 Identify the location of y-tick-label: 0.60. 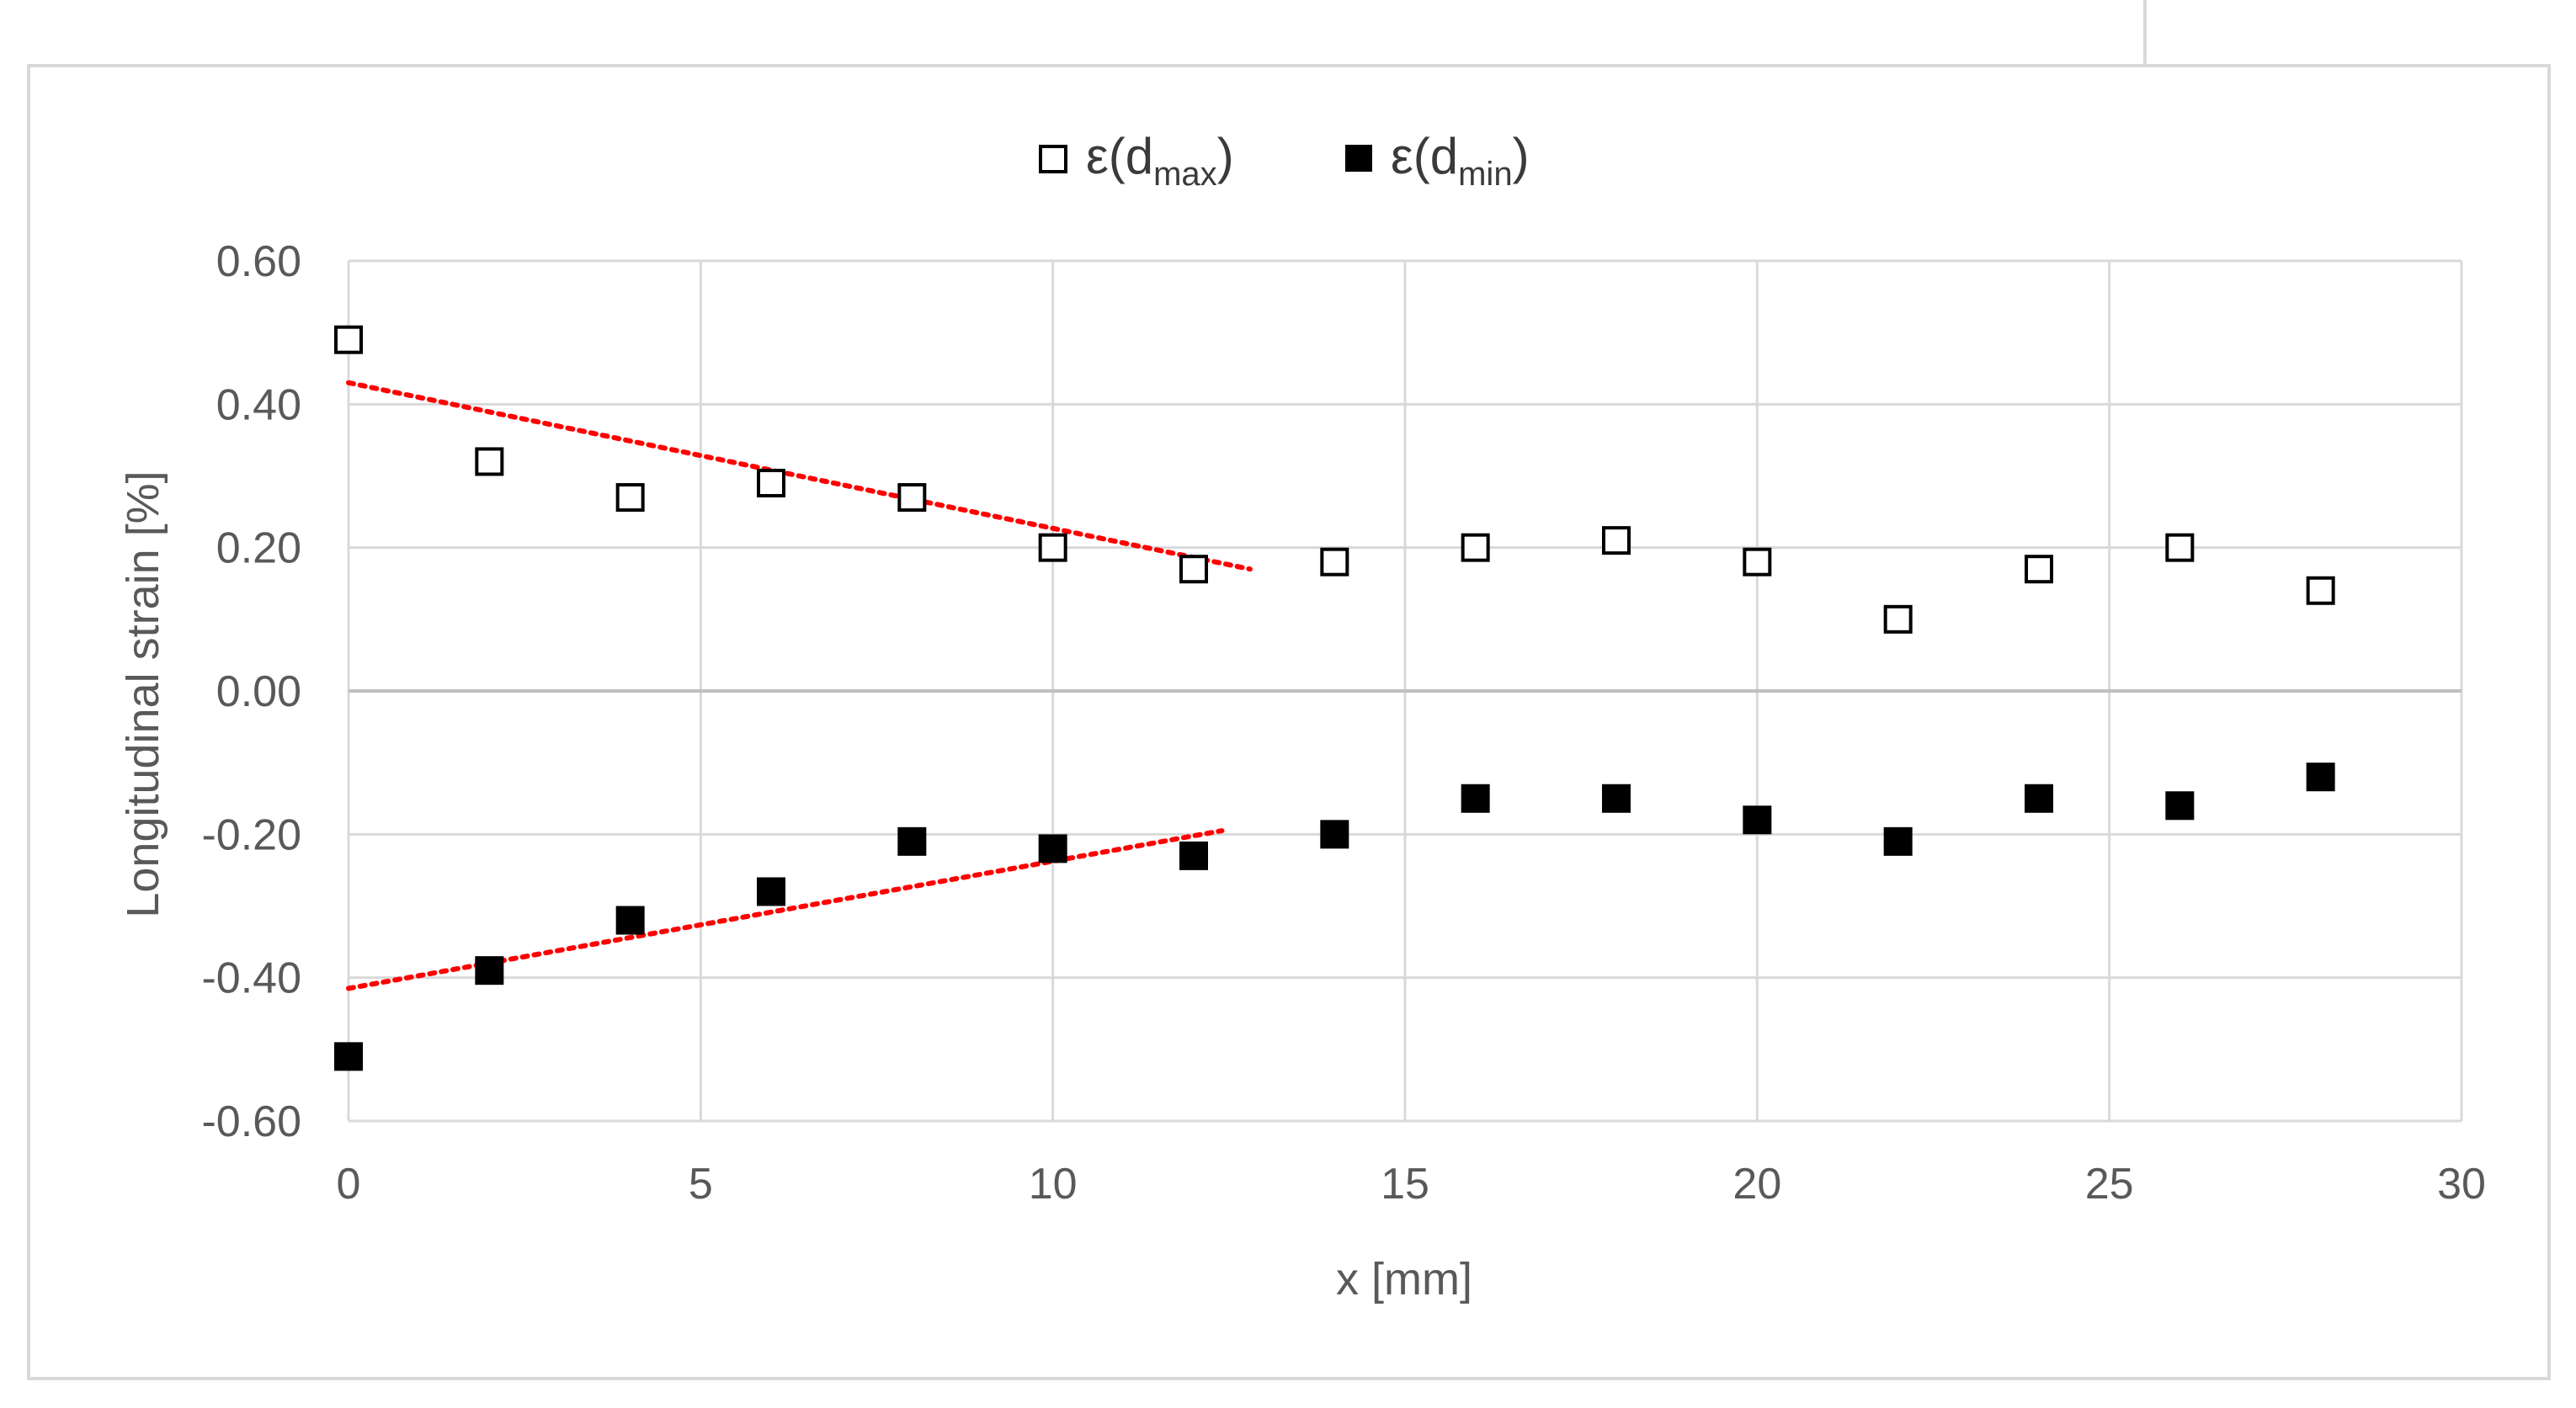
(258, 261).